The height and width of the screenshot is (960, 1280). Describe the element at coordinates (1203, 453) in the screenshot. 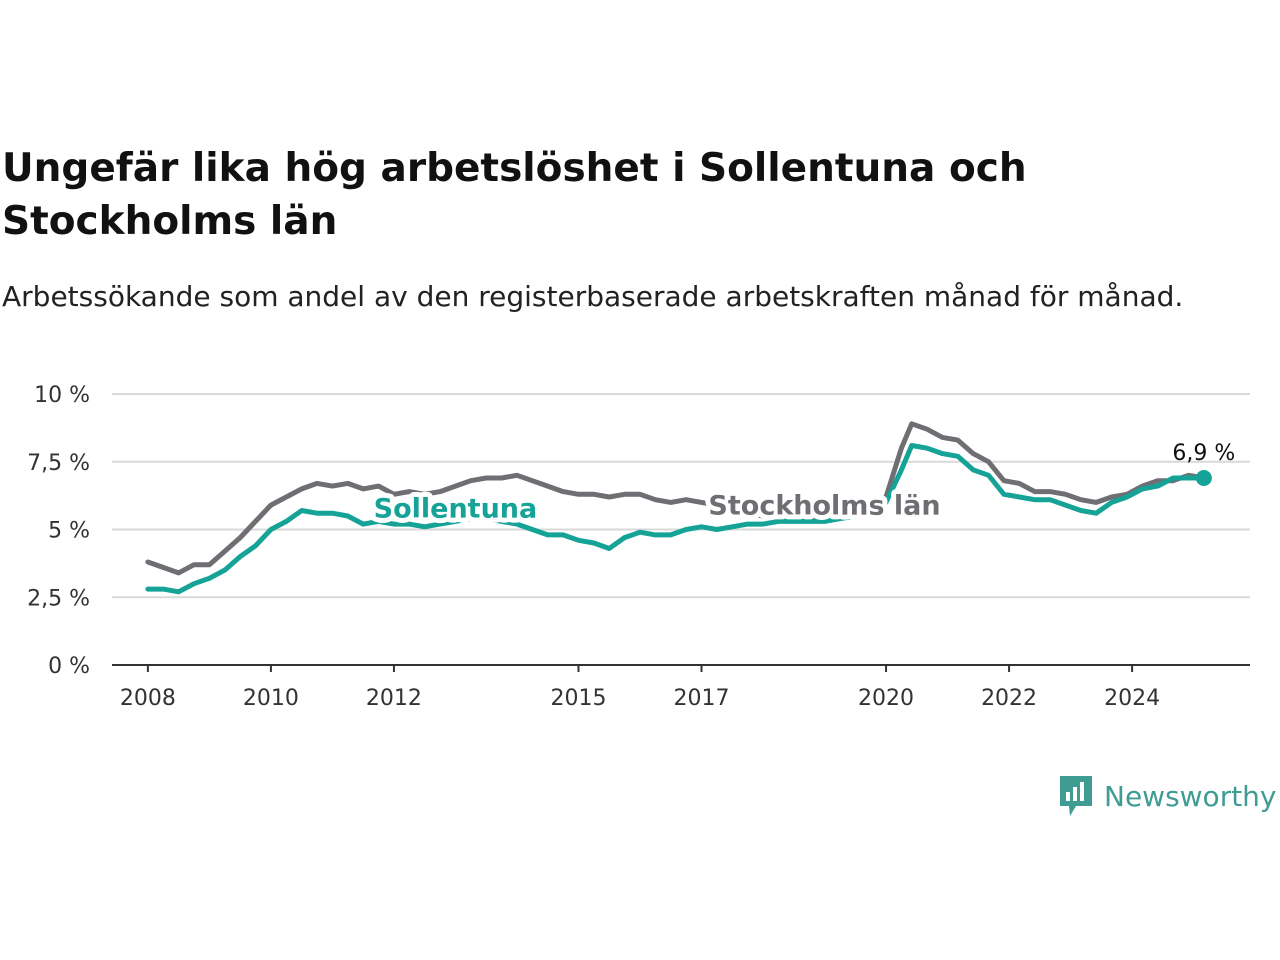

I see `end-value-label: 6,9 %` at that location.